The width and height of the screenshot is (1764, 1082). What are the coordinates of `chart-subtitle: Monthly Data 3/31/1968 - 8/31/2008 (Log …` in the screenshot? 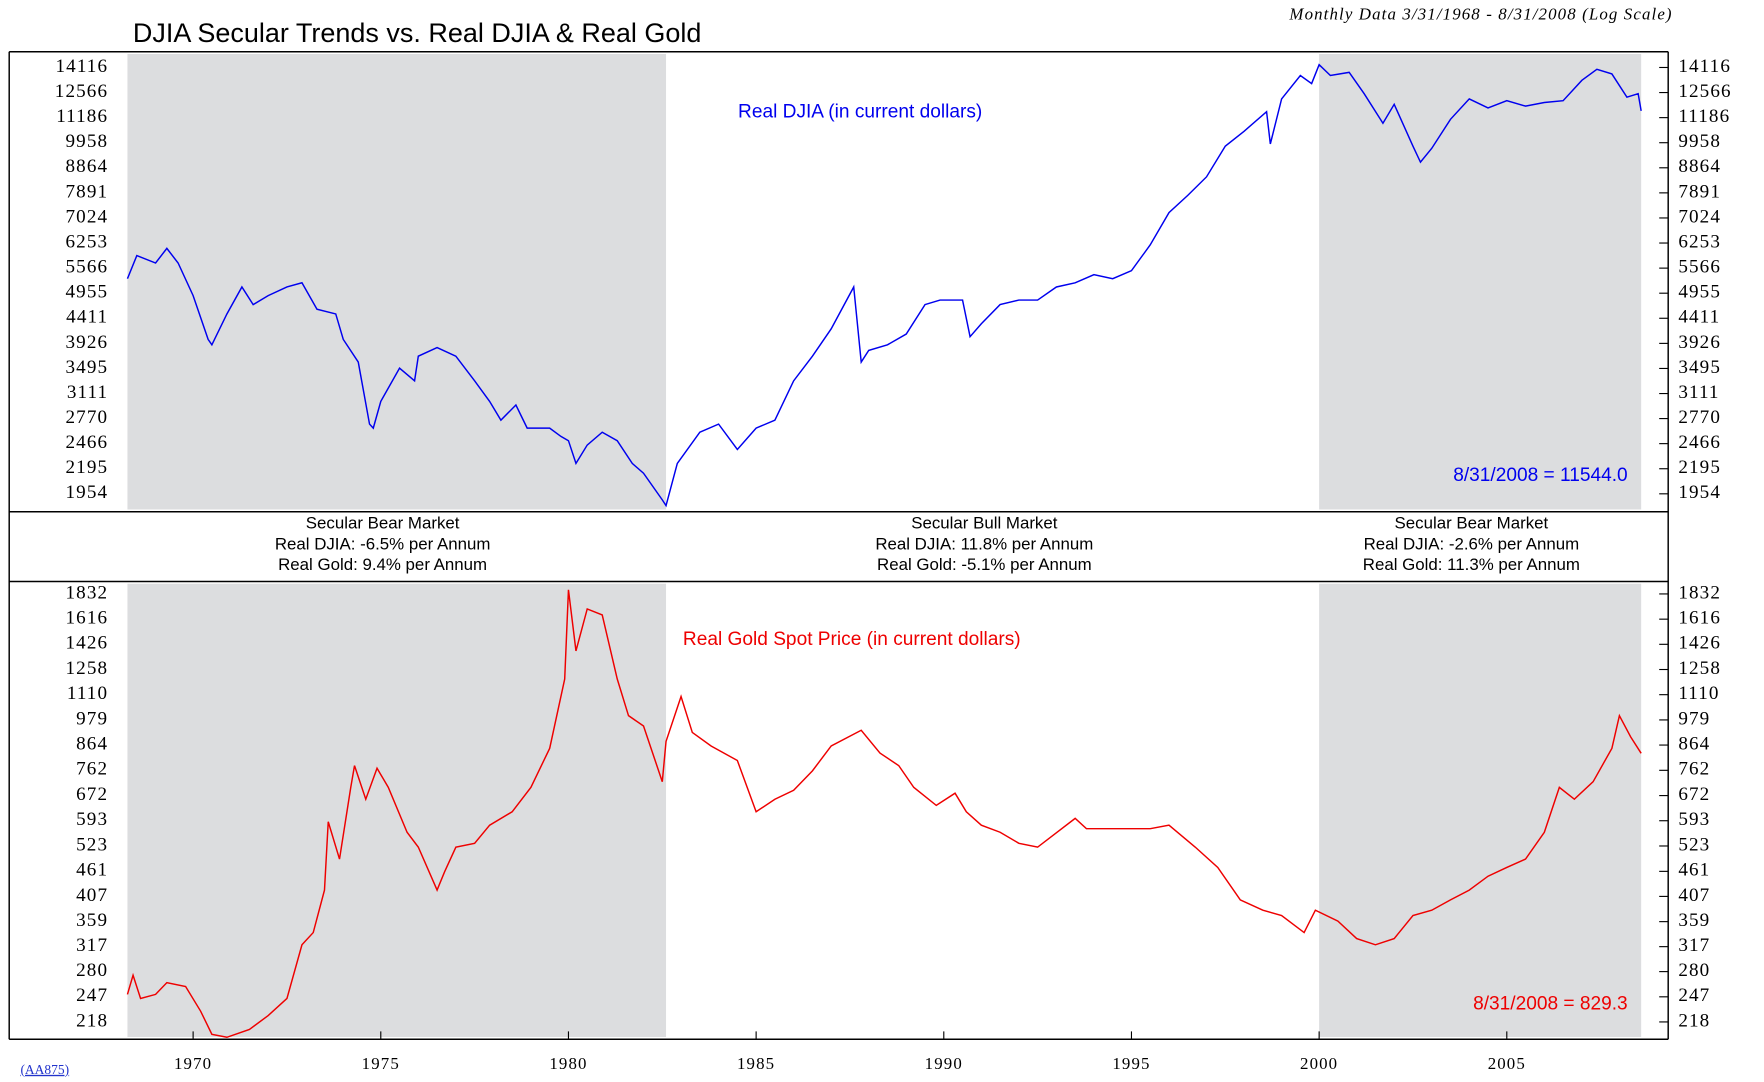 It's located at (1480, 14).